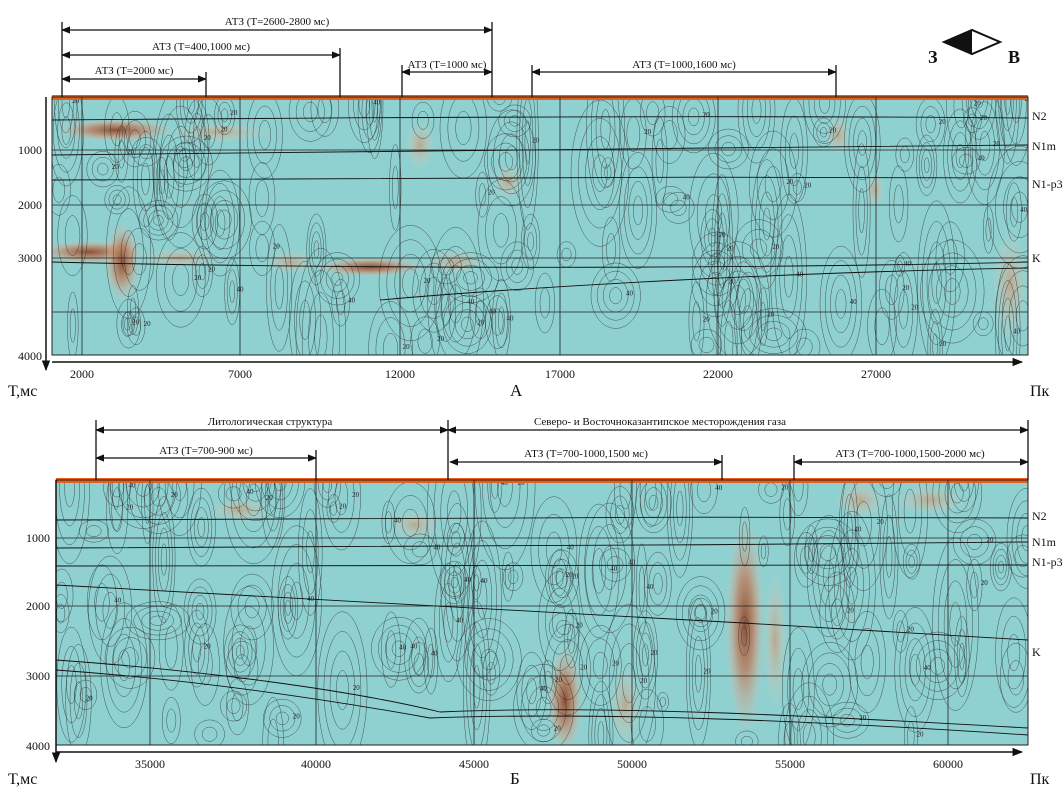 Image resolution: width=1063 pixels, height=789 pixels. What do you see at coordinates (277, 22) in the screenshot?
I see `annotation-atz-2600-2800: АТЗ (Т=2600-2800 мс)` at bounding box center [277, 22].